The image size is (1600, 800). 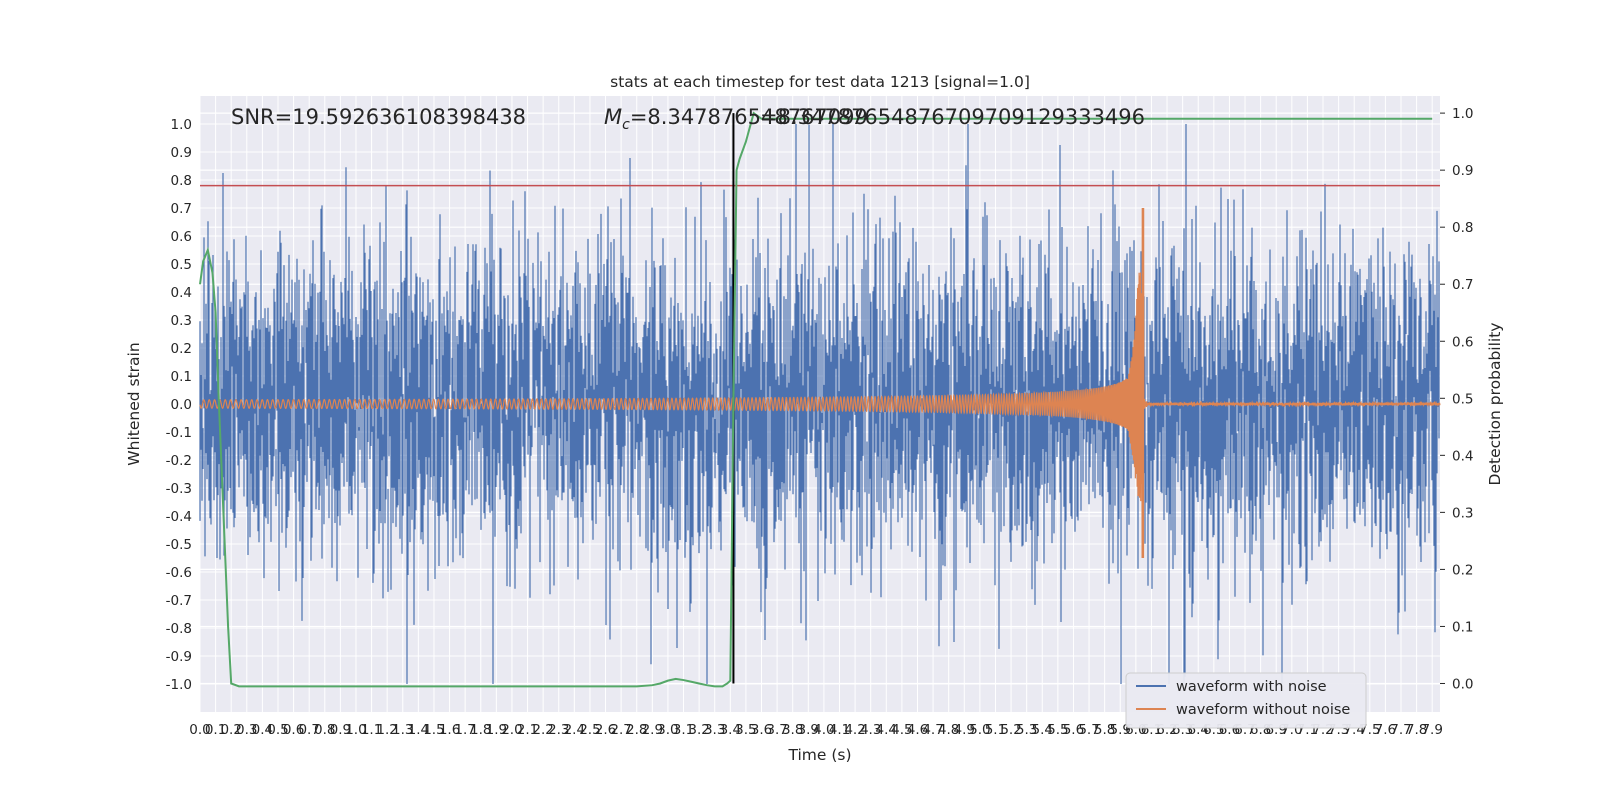 I want to click on y-tick-label: -0.3, so click(x=179, y=489).